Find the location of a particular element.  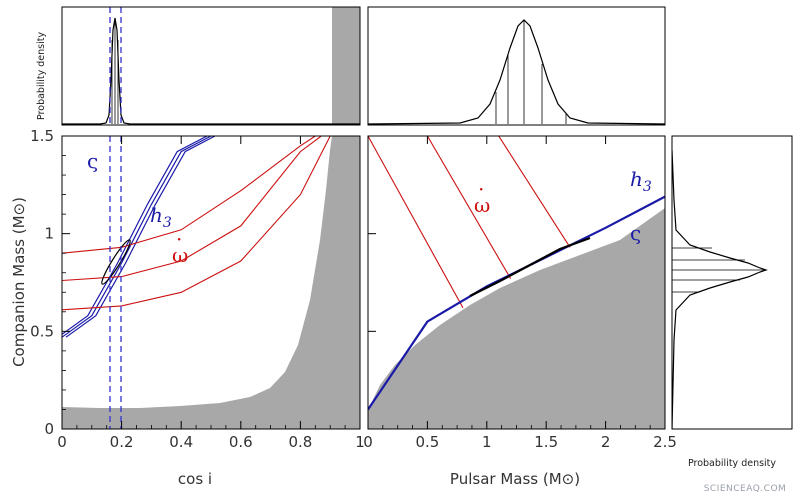

top-left-pdf-panel: Probability density is located at coordinates (198, 66).